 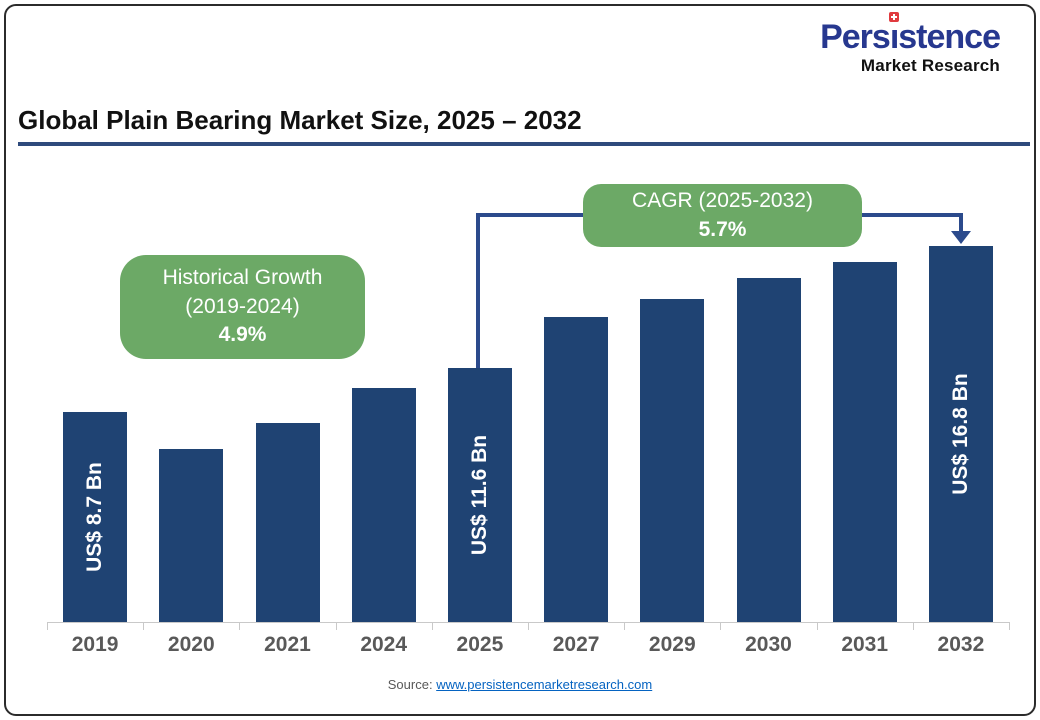 I want to click on x-tick-label-2031: 2031, so click(x=865, y=644).